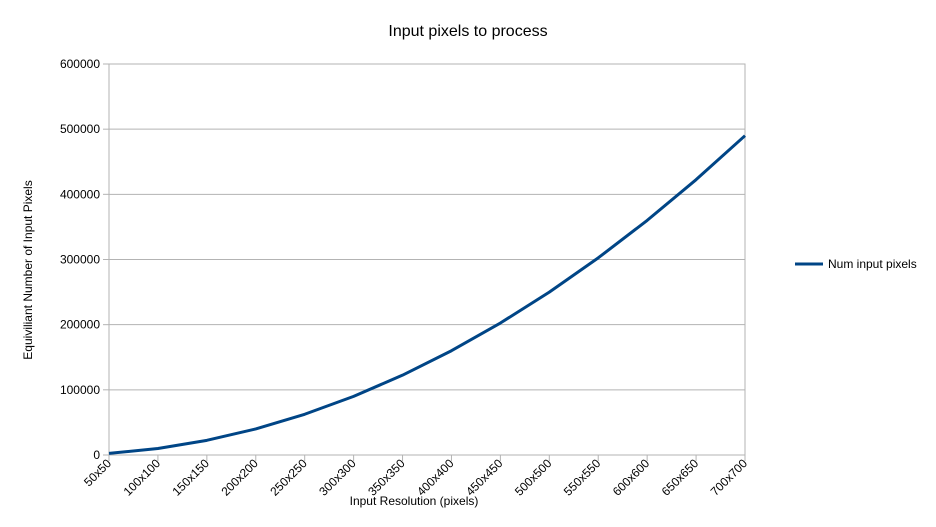 The height and width of the screenshot is (527, 936). What do you see at coordinates (80, 390) in the screenshot?
I see `y-tick-label: 100000` at bounding box center [80, 390].